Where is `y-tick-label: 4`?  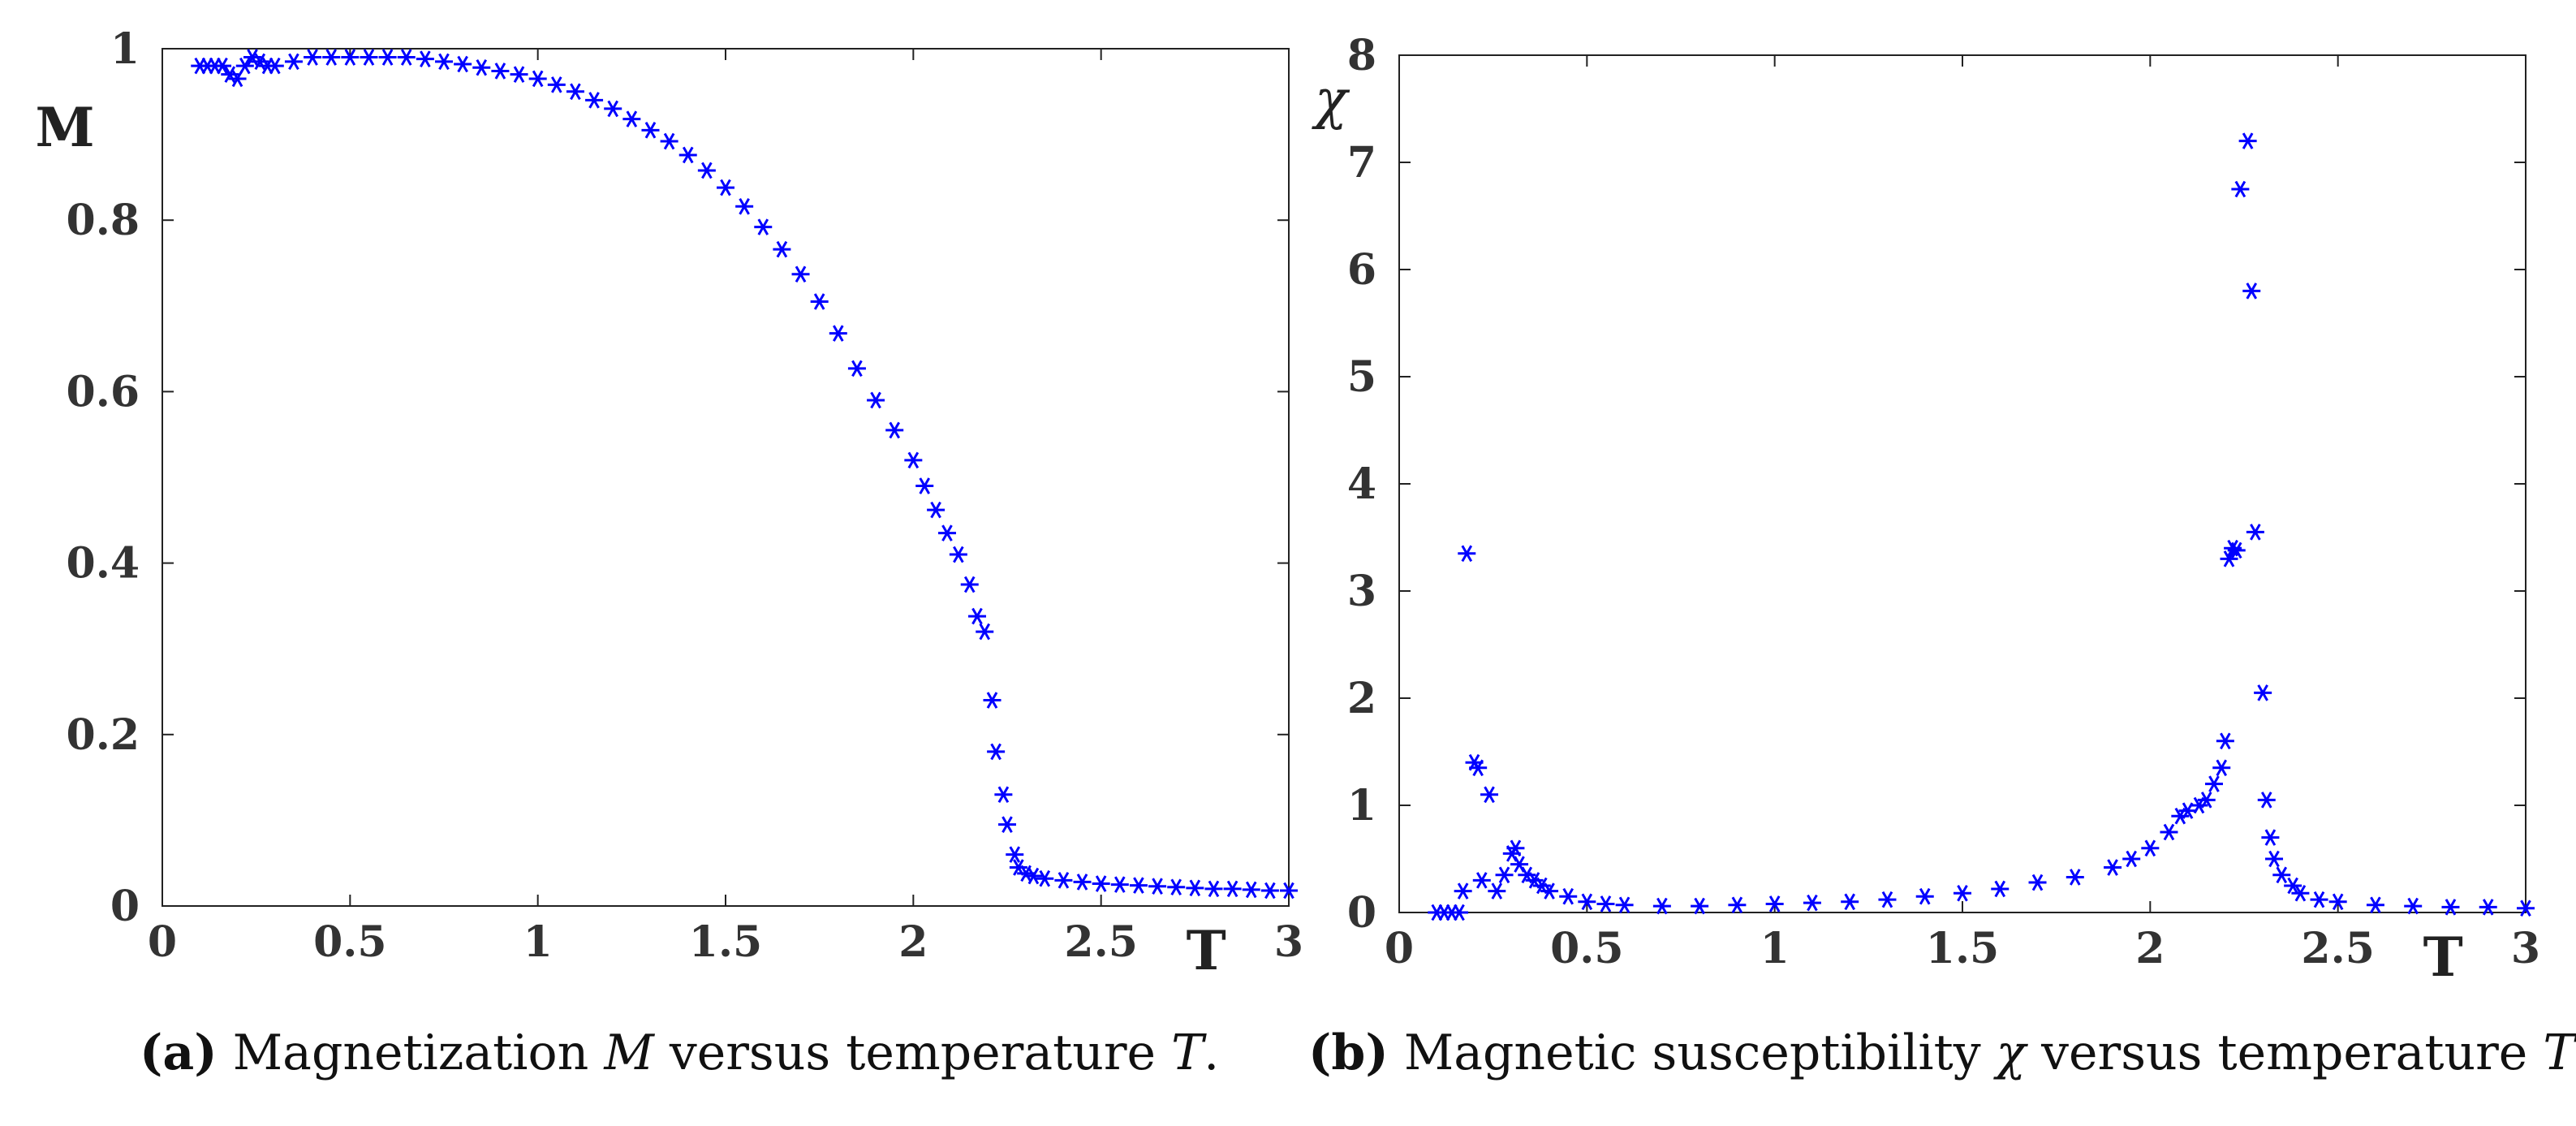 y-tick-label: 4 is located at coordinates (1361, 484).